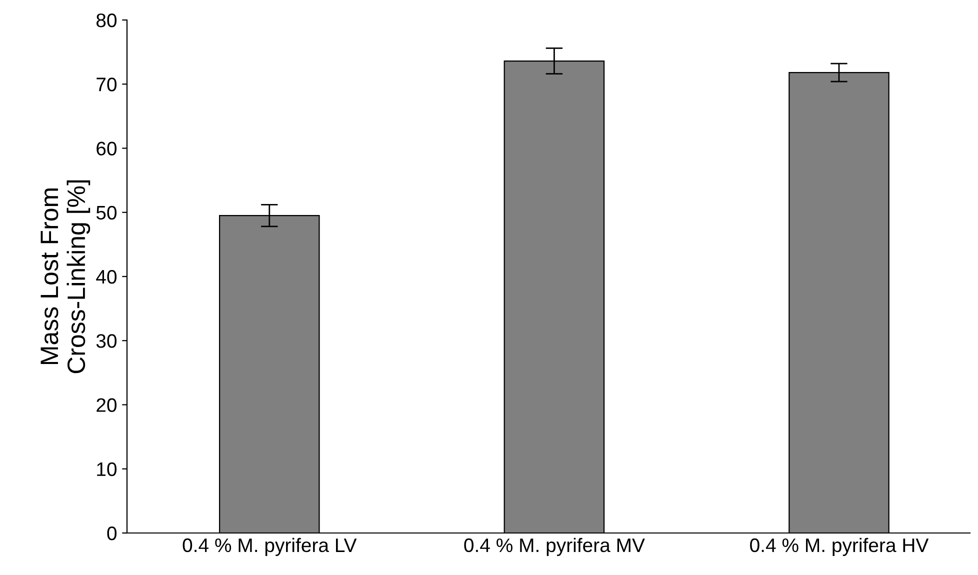 The image size is (978, 575). What do you see at coordinates (106, 277) in the screenshot?
I see `y-tick-label: 40` at bounding box center [106, 277].